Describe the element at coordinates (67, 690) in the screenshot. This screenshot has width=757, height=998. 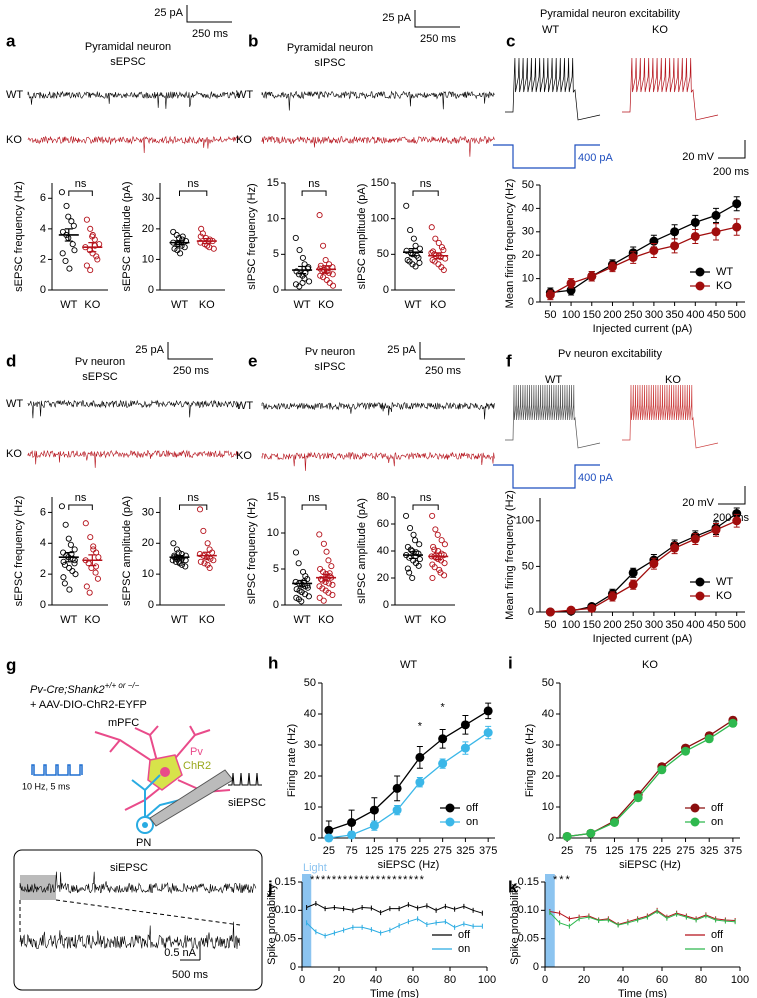
I see `genotype-text: Pv-Cre;Shank2` at that location.